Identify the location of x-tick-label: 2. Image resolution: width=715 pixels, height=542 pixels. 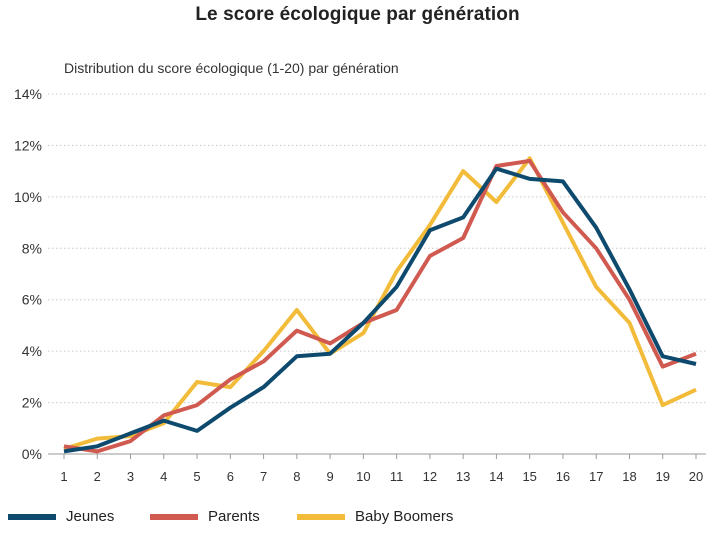
(97, 476).